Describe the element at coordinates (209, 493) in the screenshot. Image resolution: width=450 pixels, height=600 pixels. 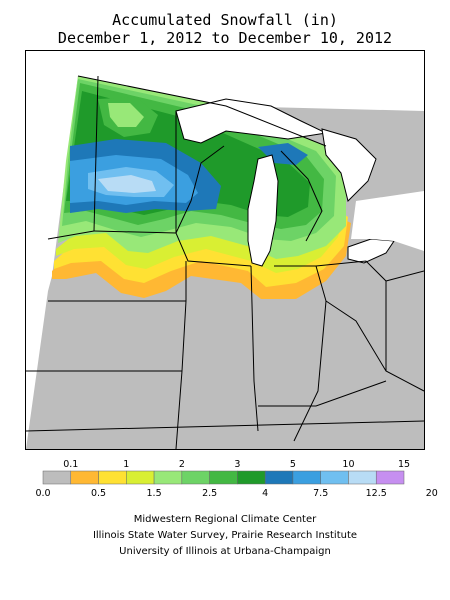
I see `legend-label: 2.5` at that location.